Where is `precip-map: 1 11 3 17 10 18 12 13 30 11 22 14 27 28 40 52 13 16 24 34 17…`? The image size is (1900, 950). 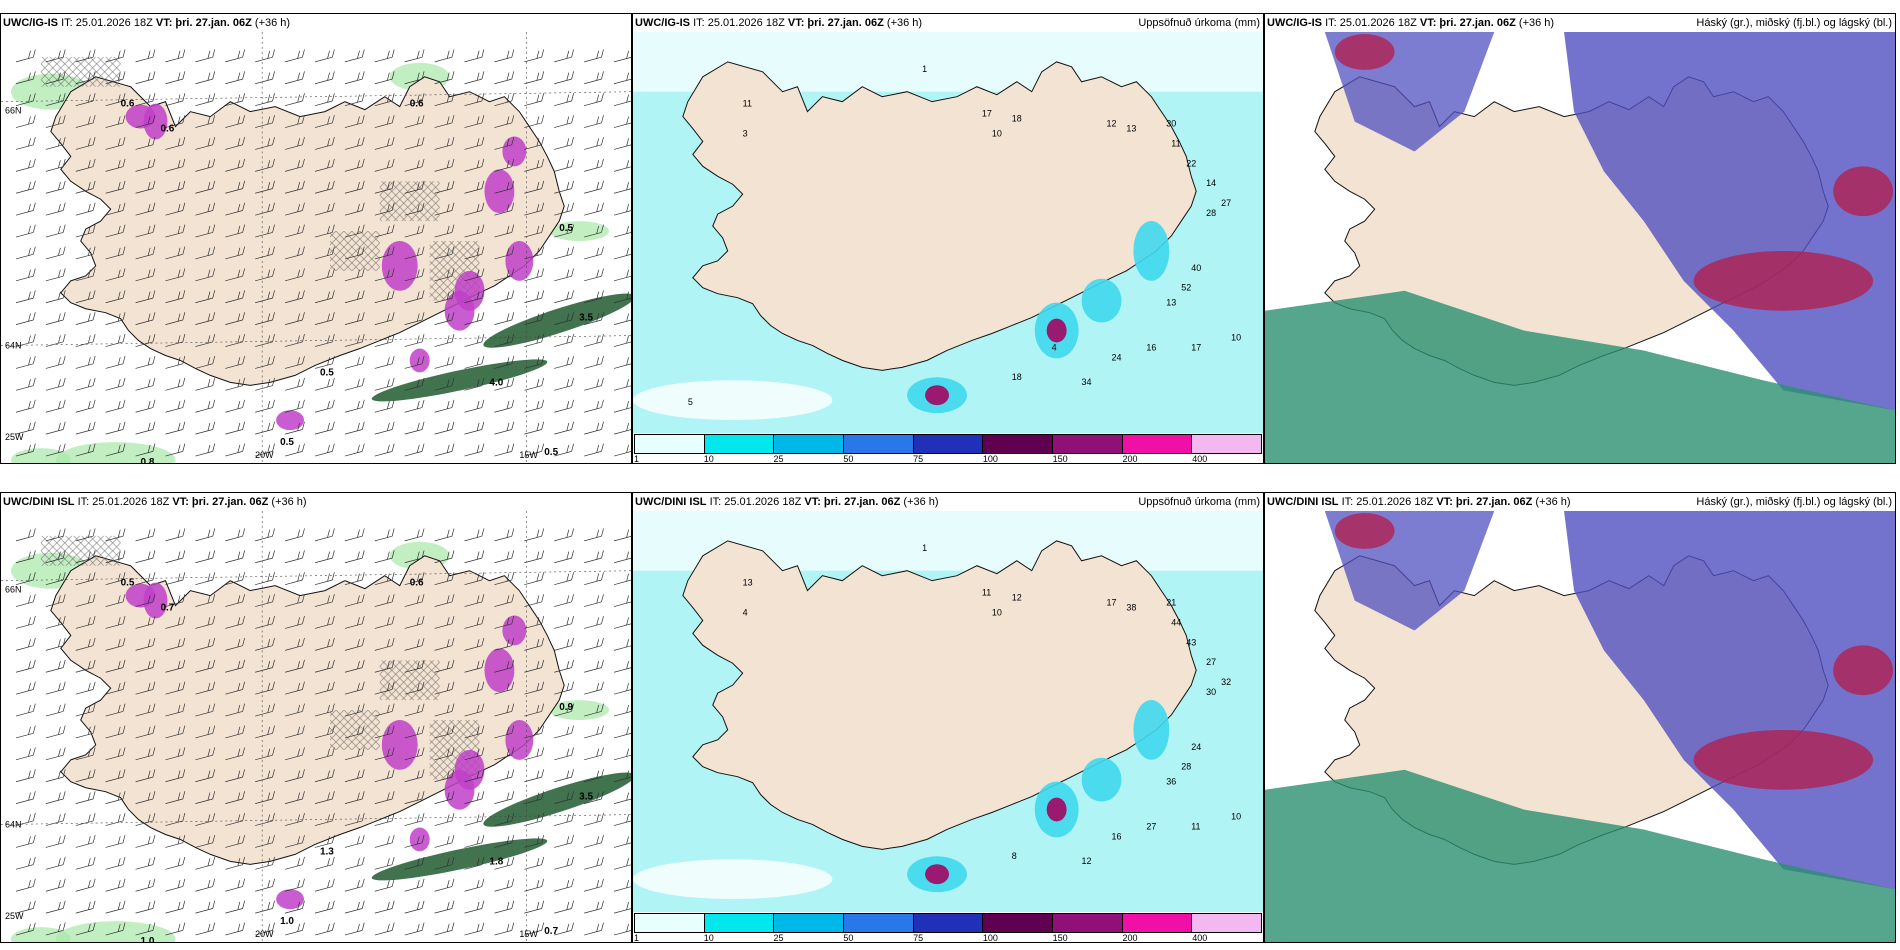
precip-map: 1 11 3 17 10 18 12 13 30 11 22 14 27 28 40 52 13 16 24 34 17… is located at coordinates (948, 232).